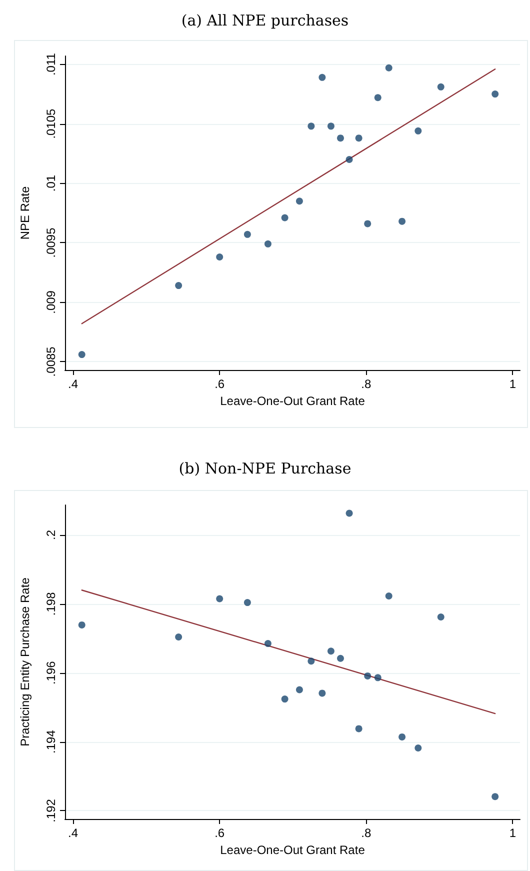  Describe the element at coordinates (265, 21) in the screenshot. I see `chart-title: (a) All NPE purchases` at that location.